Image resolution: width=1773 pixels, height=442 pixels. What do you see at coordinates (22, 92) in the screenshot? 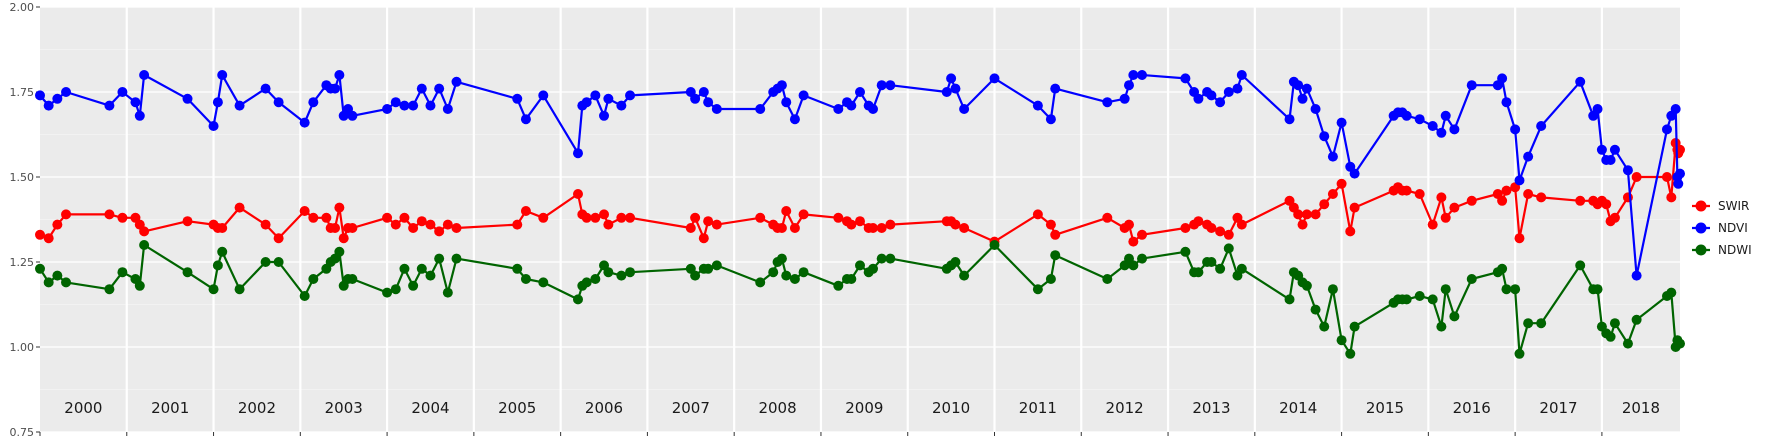
I see `y-tick-label: 1.75` at bounding box center [22, 92].